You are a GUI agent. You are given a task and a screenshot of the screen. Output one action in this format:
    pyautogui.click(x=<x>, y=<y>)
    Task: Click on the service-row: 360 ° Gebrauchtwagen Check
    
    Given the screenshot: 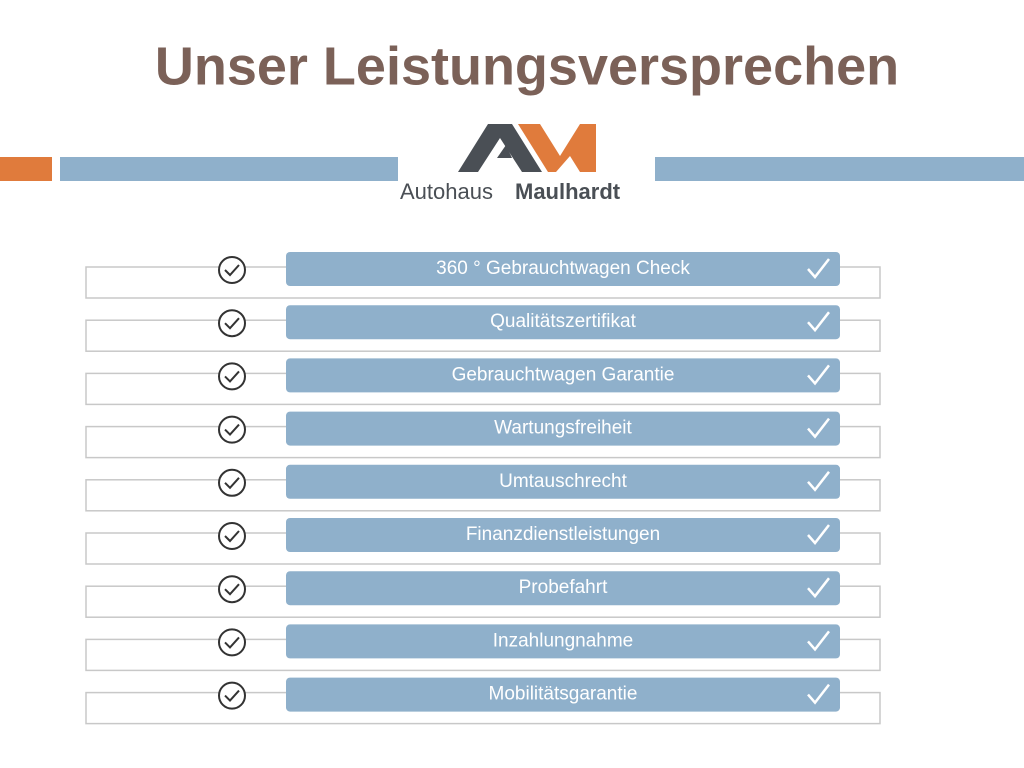 What is the action you would take?
    pyautogui.click(x=483, y=275)
    